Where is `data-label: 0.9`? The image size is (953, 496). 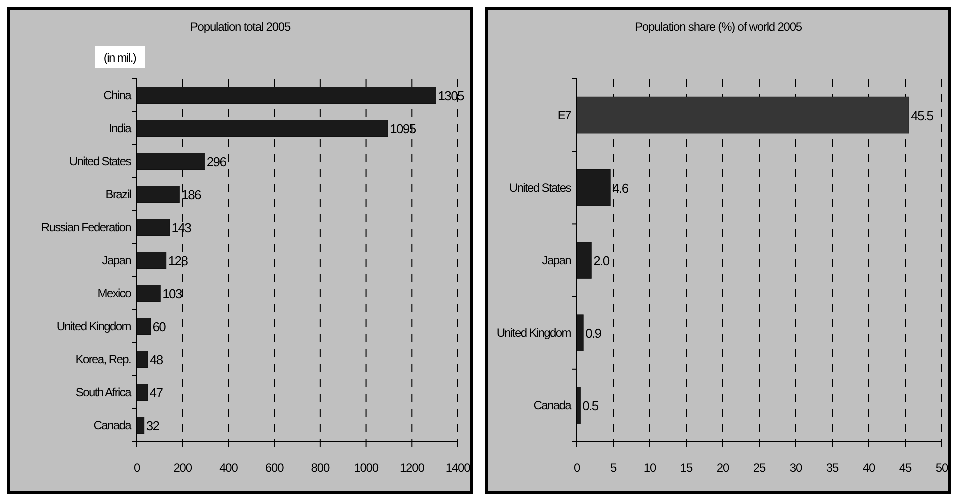
data-label: 0.9 is located at coordinates (594, 334).